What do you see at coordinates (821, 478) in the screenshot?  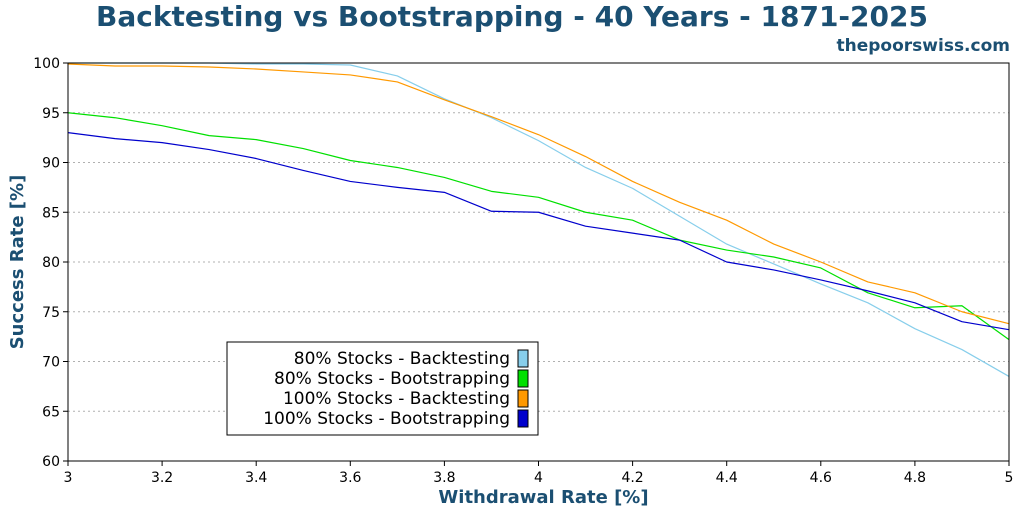 I see `x-tick-label: 4.6` at bounding box center [821, 478].